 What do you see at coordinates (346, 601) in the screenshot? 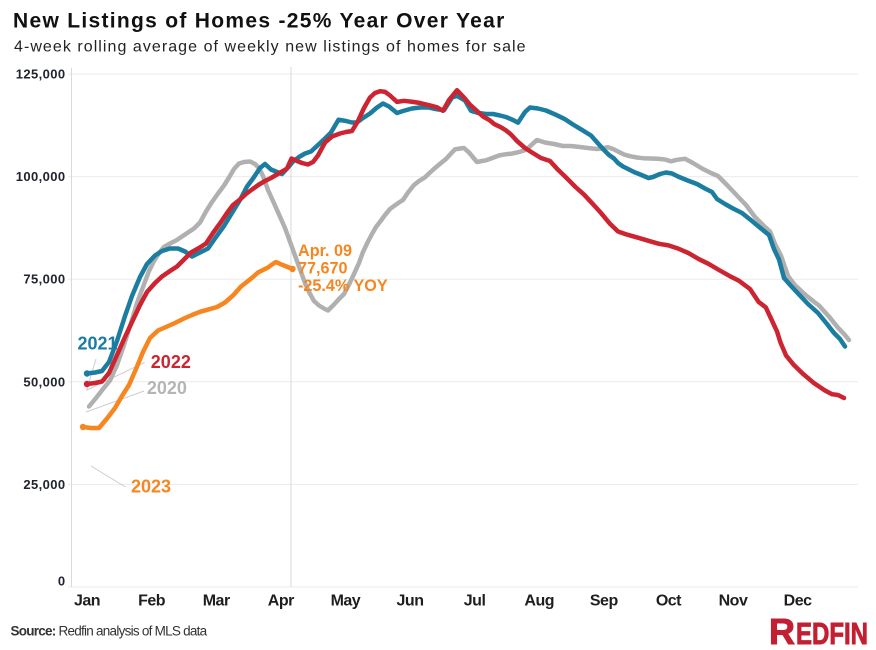
I see `svg-text: May` at bounding box center [346, 601].